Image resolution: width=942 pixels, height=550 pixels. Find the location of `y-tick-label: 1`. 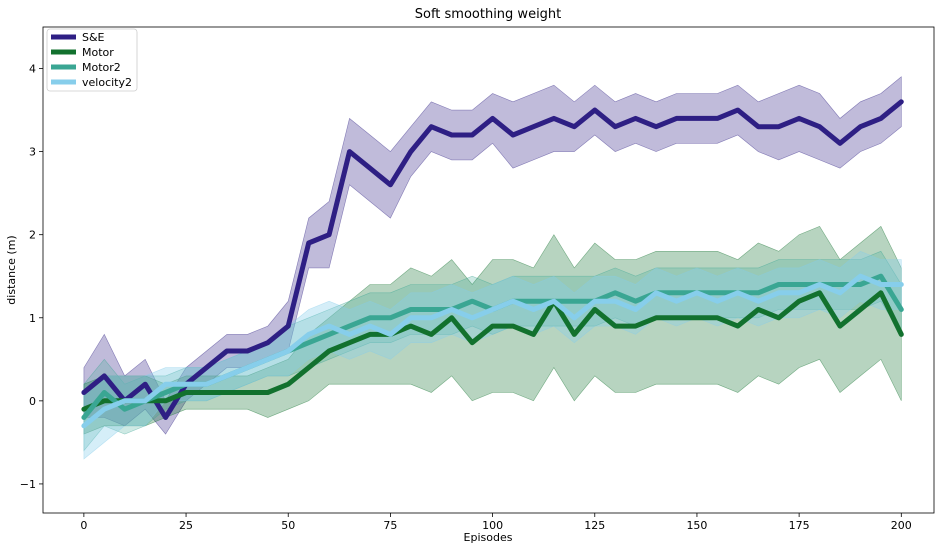

y-tick-label: 1 is located at coordinates (32, 318).